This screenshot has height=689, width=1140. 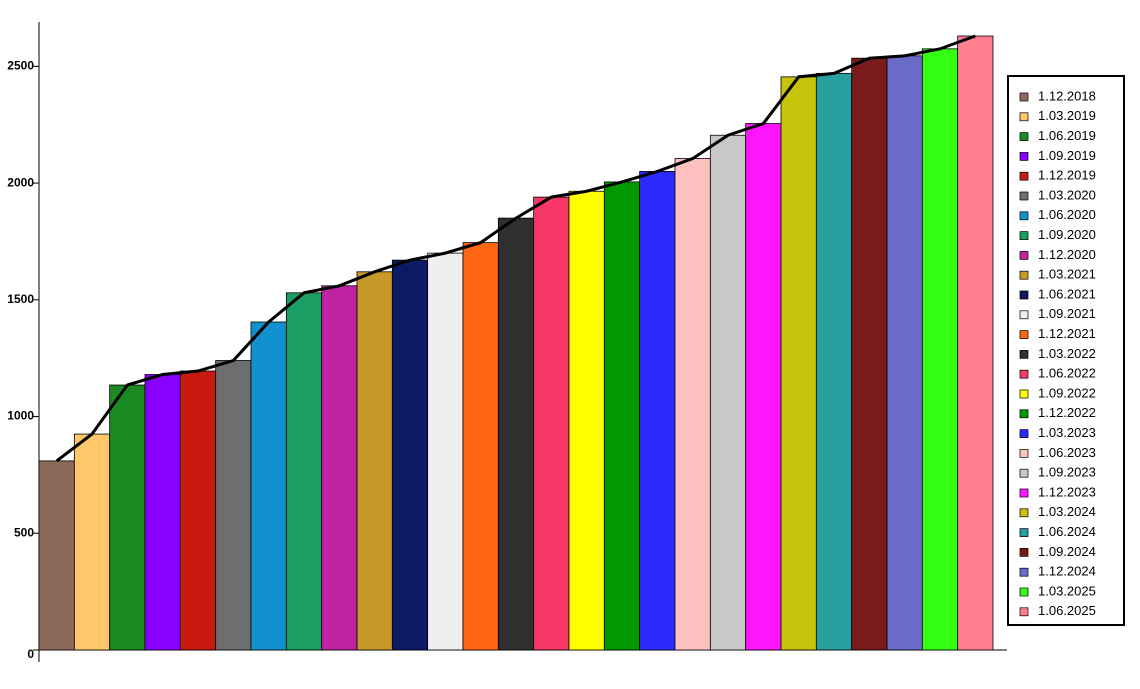 I want to click on legend-label: 1.06.2023, so click(x=1067, y=452).